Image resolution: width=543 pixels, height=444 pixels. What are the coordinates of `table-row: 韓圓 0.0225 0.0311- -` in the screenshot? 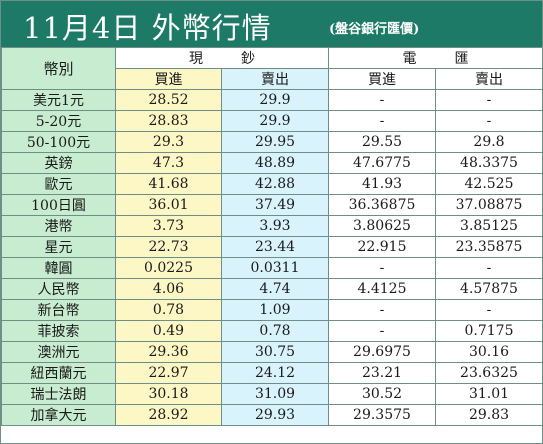 It's located at (272, 268).